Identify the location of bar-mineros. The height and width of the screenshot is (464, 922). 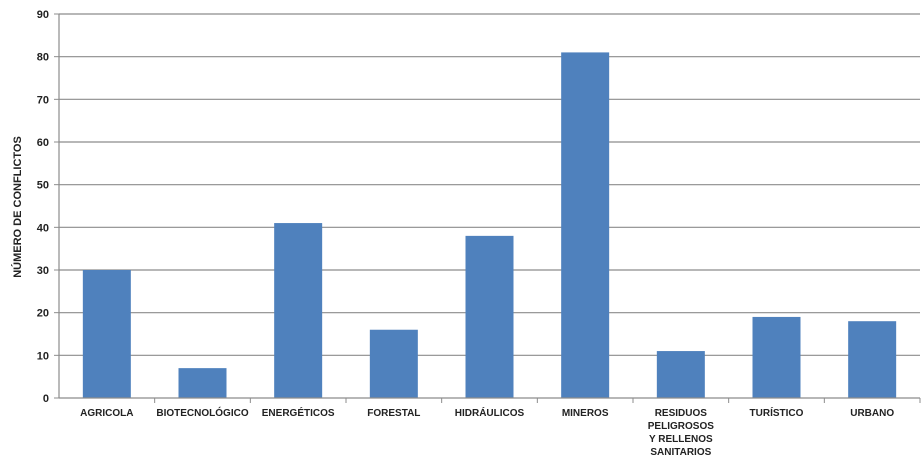
(585, 225).